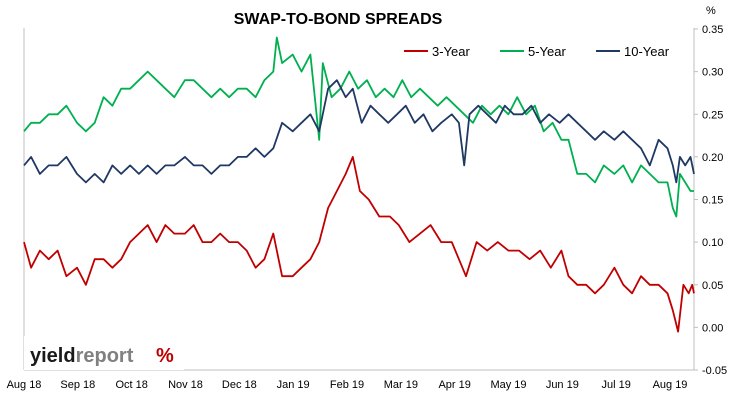  Describe the element at coordinates (647, 51) in the screenshot. I see `legend-label-10-year: 10-Year` at that location.